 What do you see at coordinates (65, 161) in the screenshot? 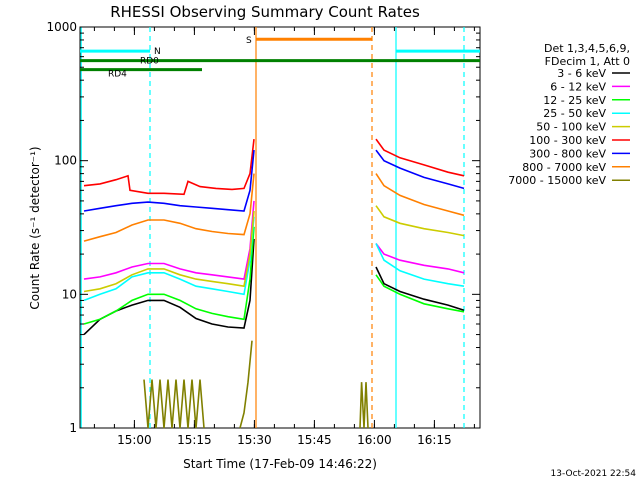
I see `y-tick-label: 100` at bounding box center [65, 161].